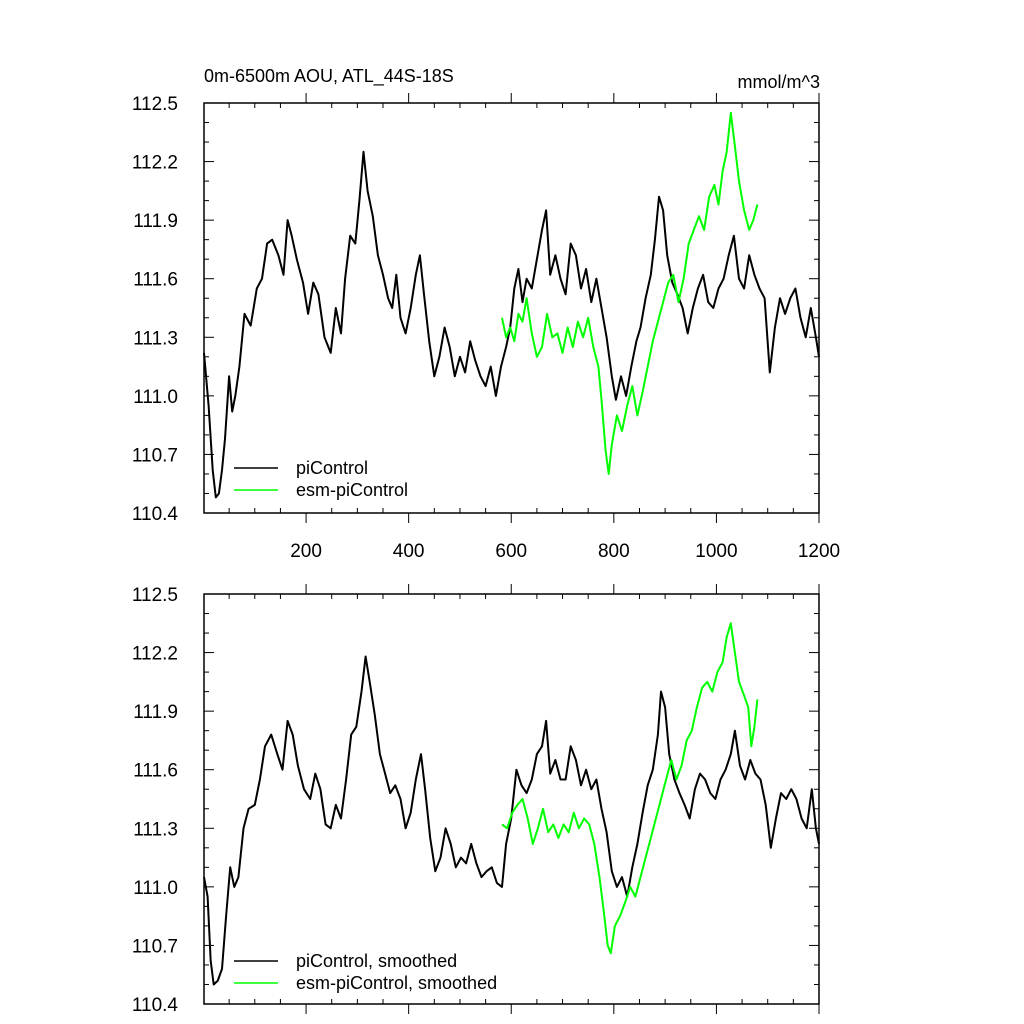 This screenshot has height=1024, width=1024. Describe the element at coordinates (409, 551) in the screenshot. I see `x-tick-label: 400` at that location.